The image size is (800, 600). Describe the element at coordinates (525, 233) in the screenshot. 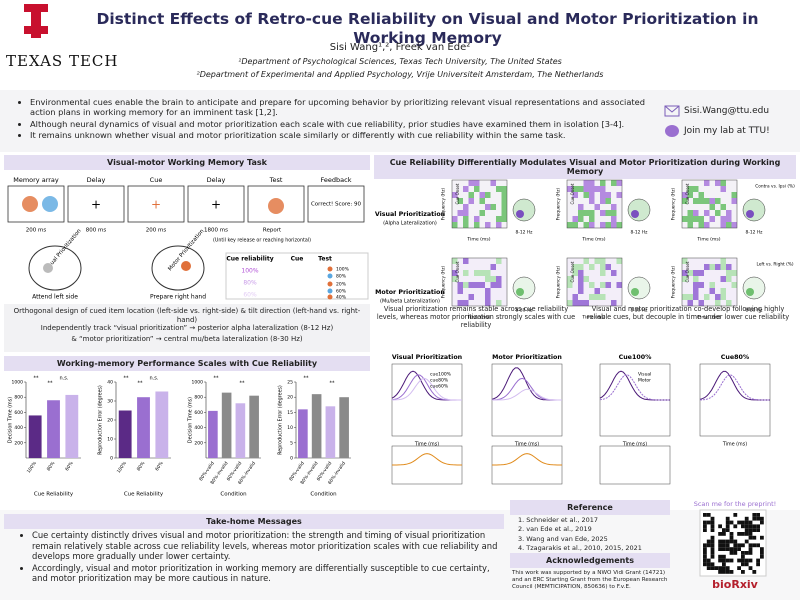

I see `label: 8-12 Hz` at that location.